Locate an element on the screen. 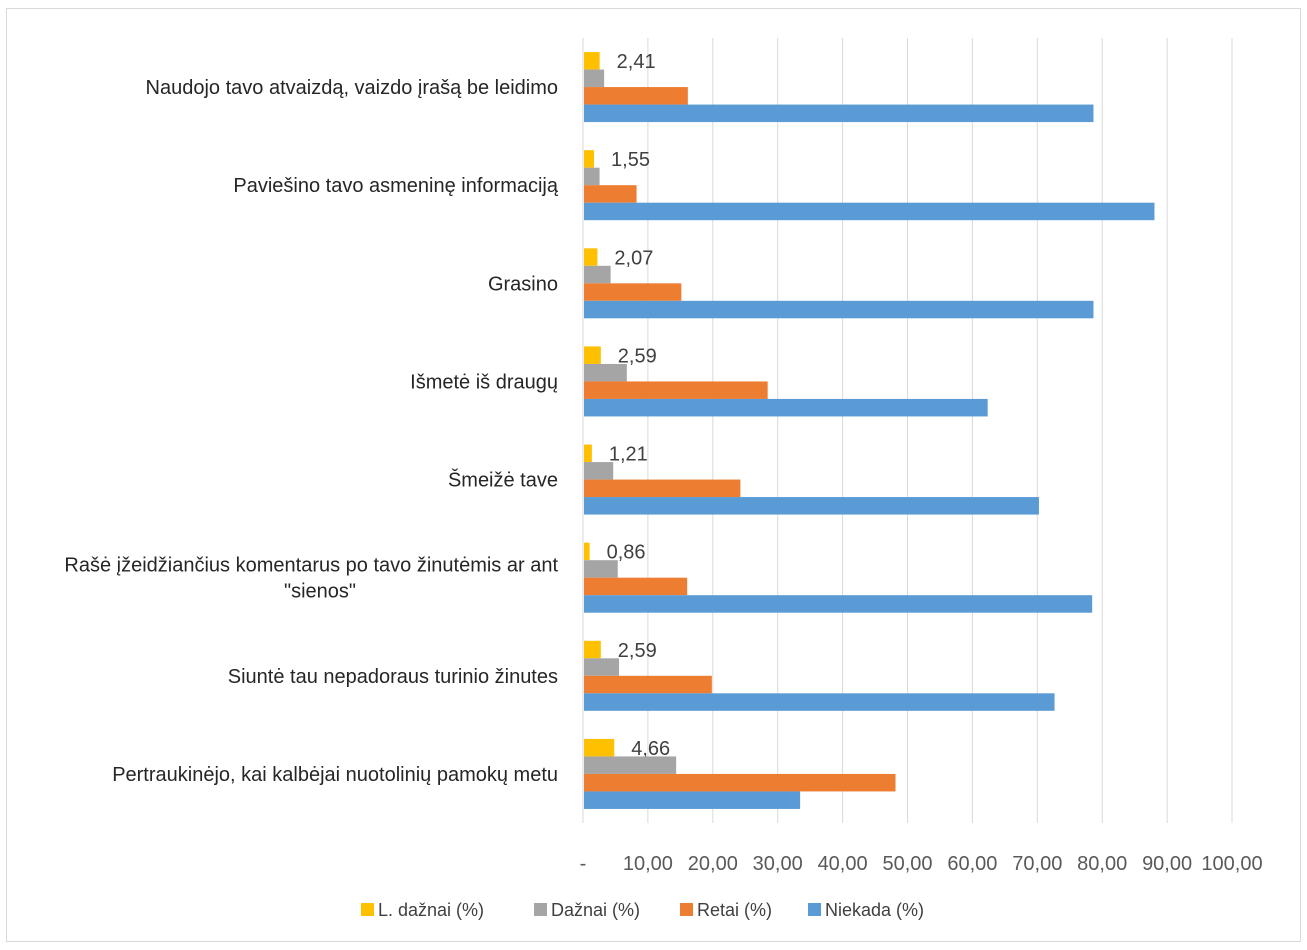  x-tick-label: 50,00 is located at coordinates (907, 864).